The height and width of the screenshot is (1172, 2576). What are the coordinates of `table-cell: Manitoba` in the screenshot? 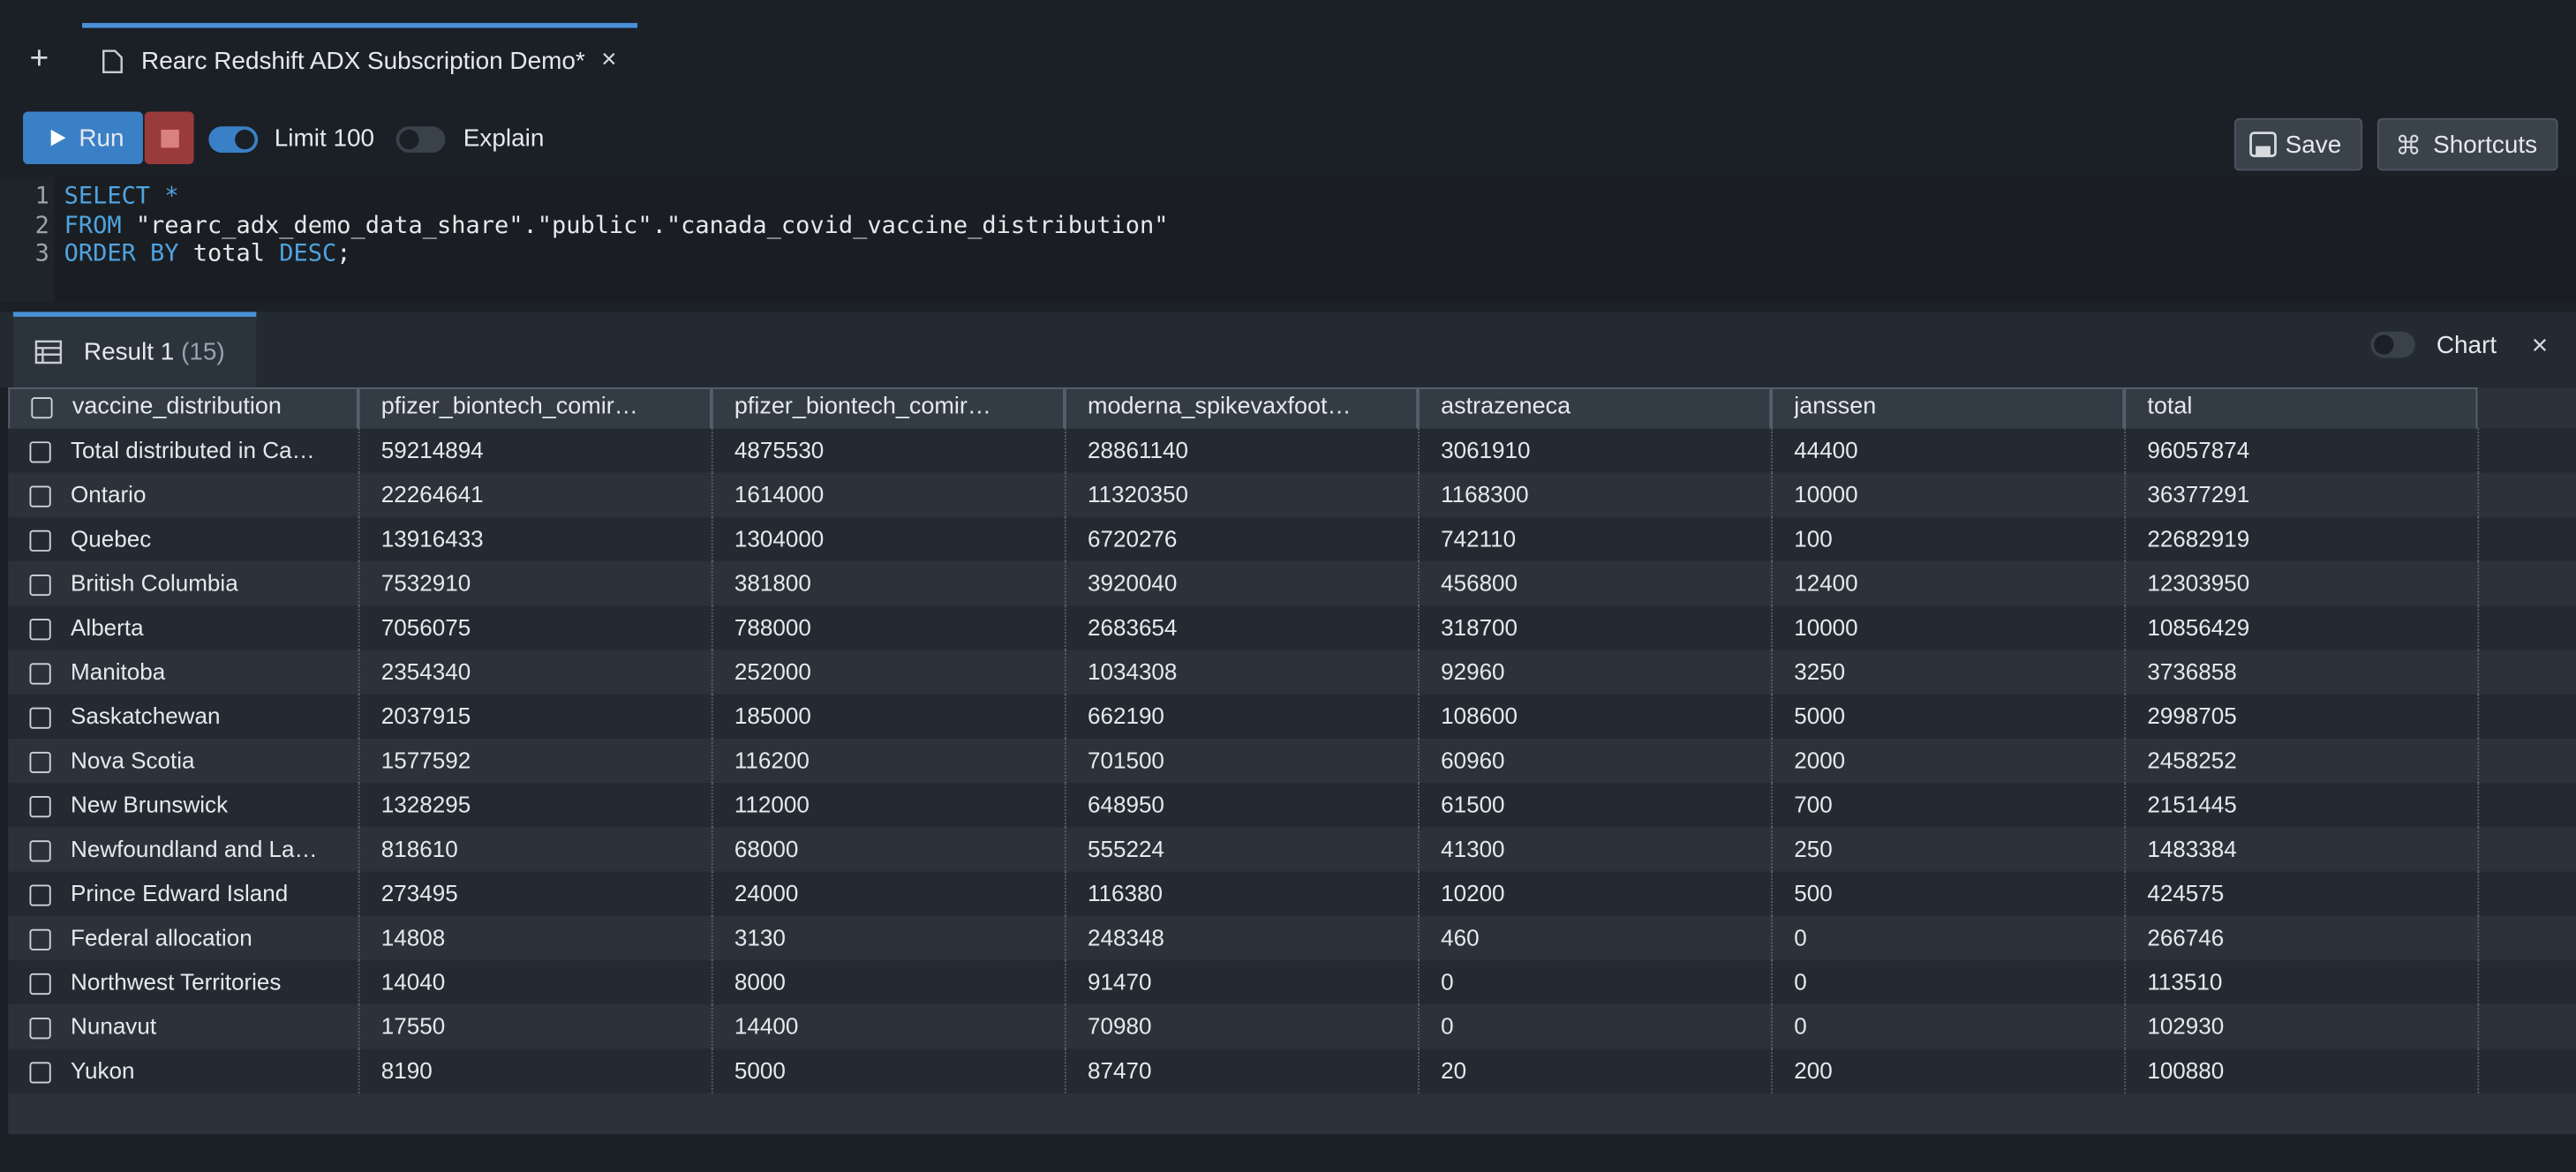 It's located at (230, 672).